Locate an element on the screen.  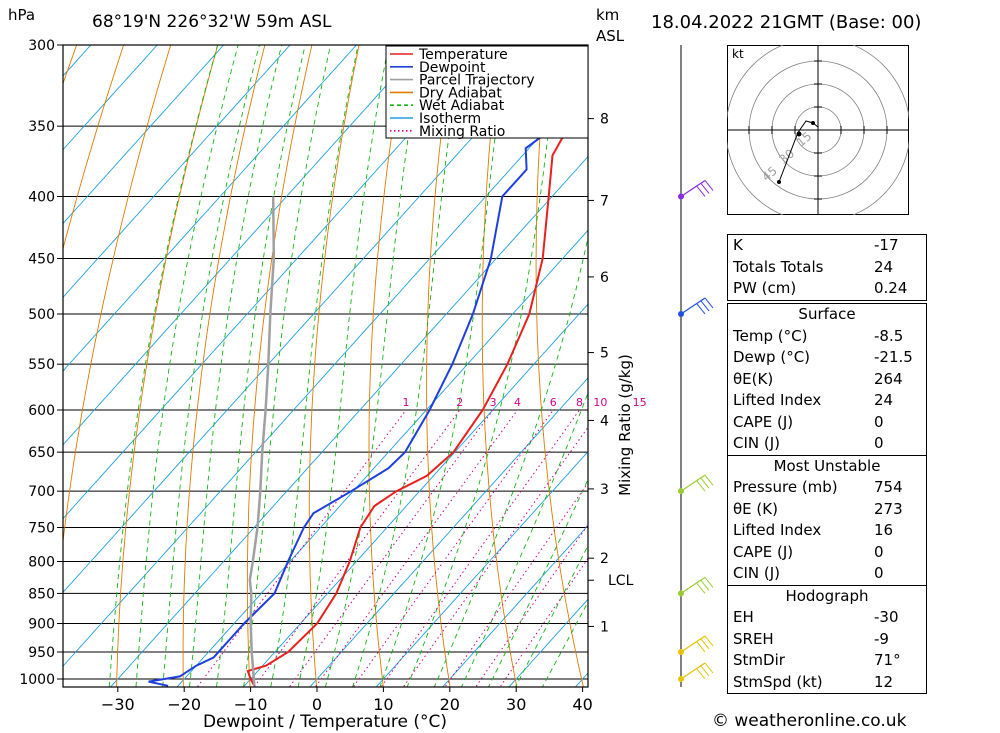
stmspd-value: 12 is located at coordinates (884, 681).